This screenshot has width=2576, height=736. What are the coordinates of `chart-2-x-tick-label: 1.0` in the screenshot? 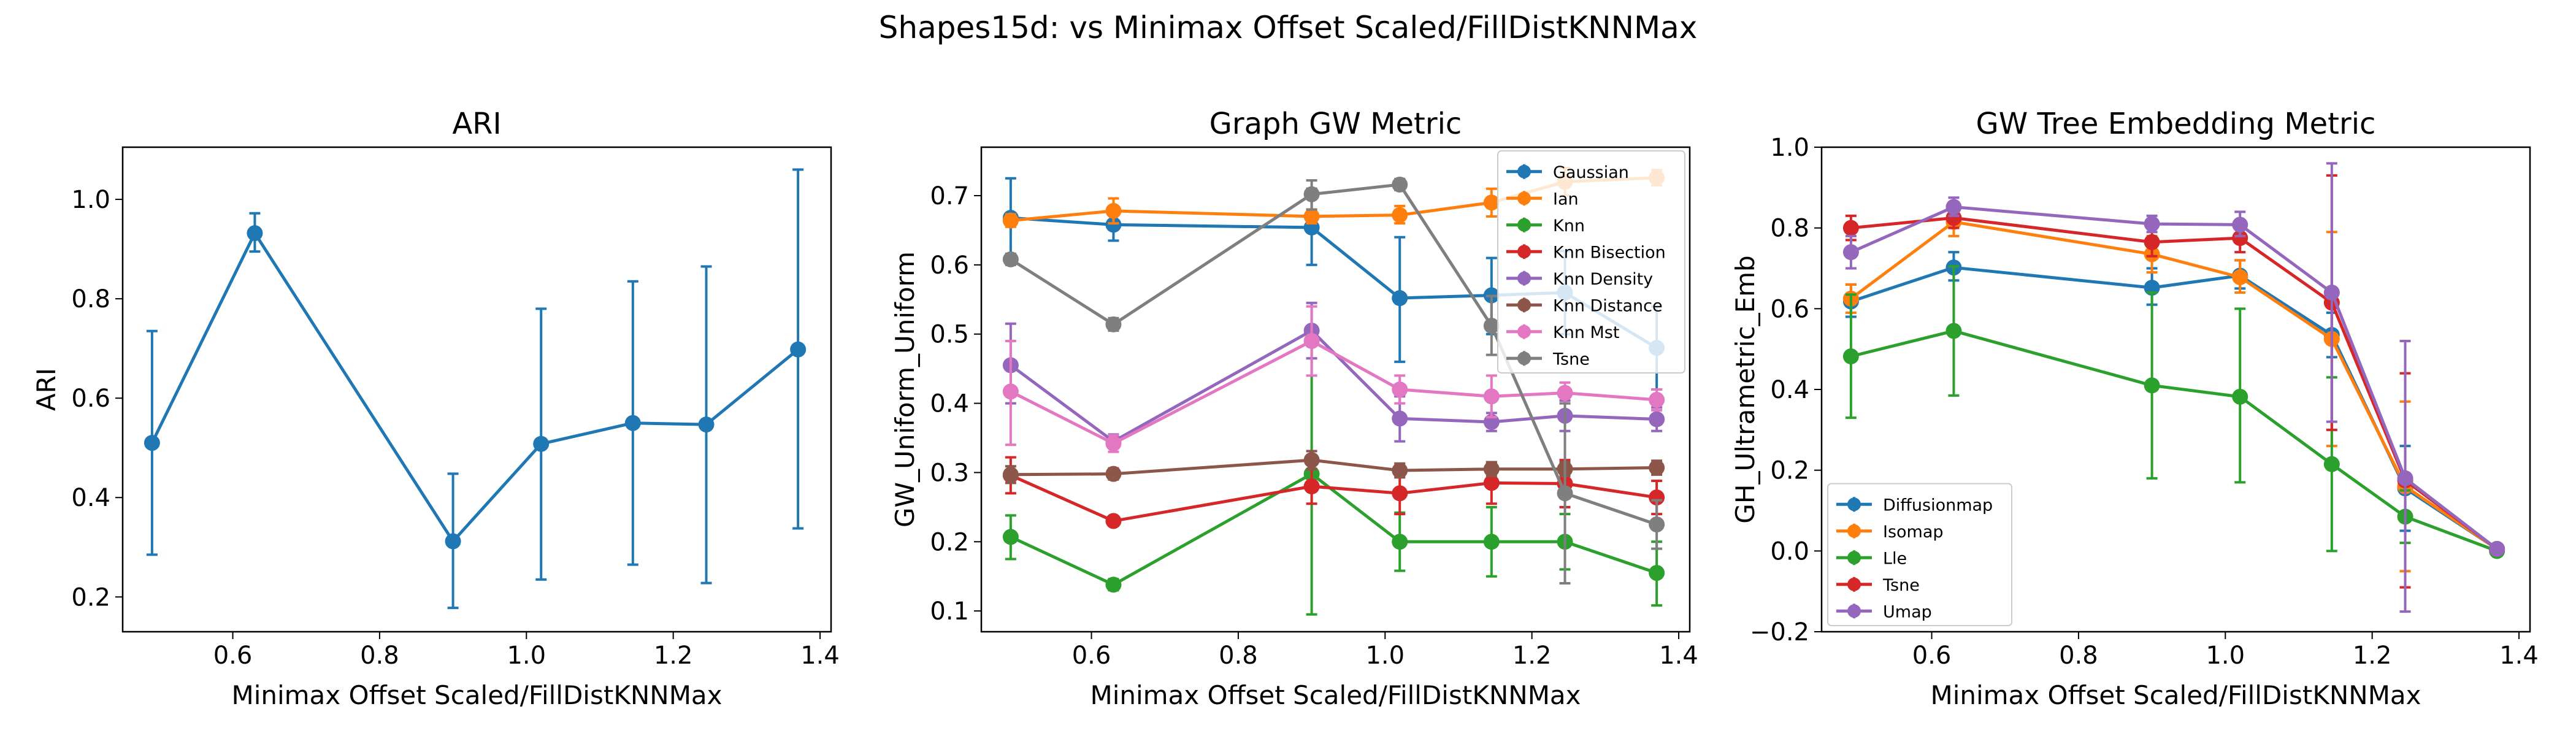 It's located at (2225, 656).